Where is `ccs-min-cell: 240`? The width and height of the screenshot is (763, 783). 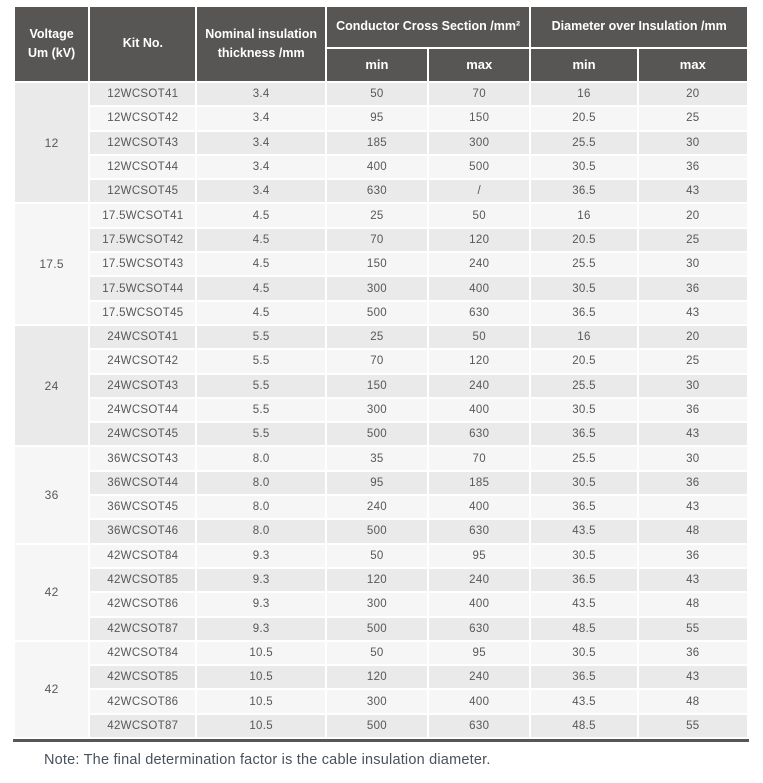 ccs-min-cell: 240 is located at coordinates (377, 507).